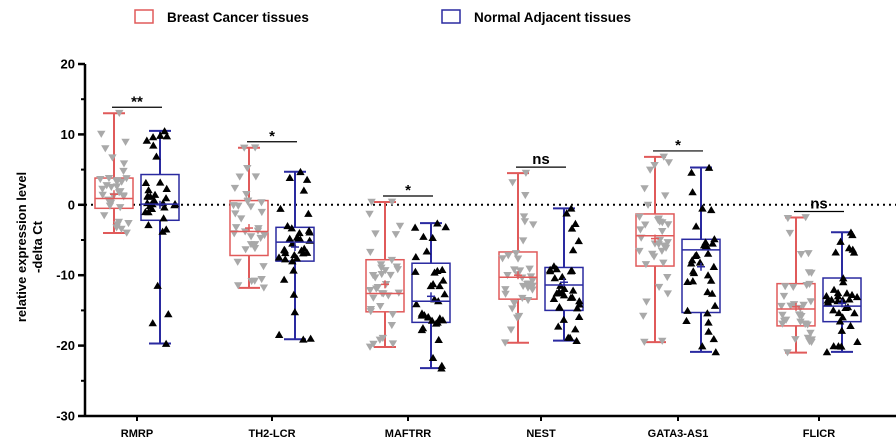  I want to click on y-axis: -30 -20 -10 0 10 20, so click(71, 240).